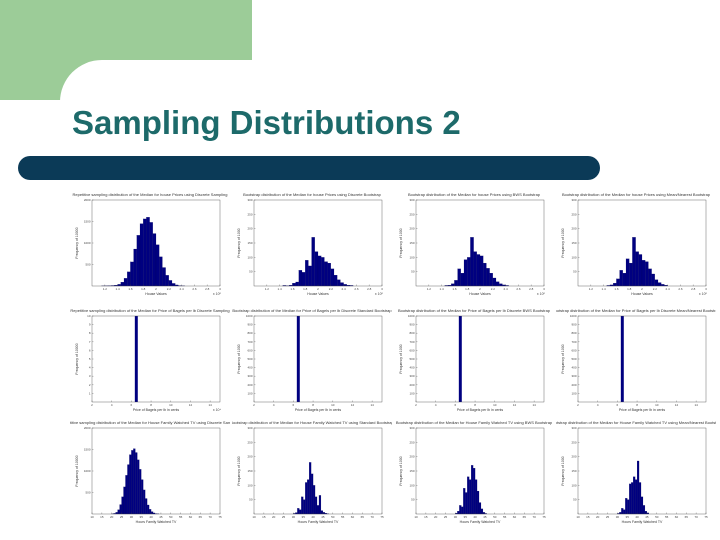  I want to click on y-tick-label: 8, so click(90, 333).